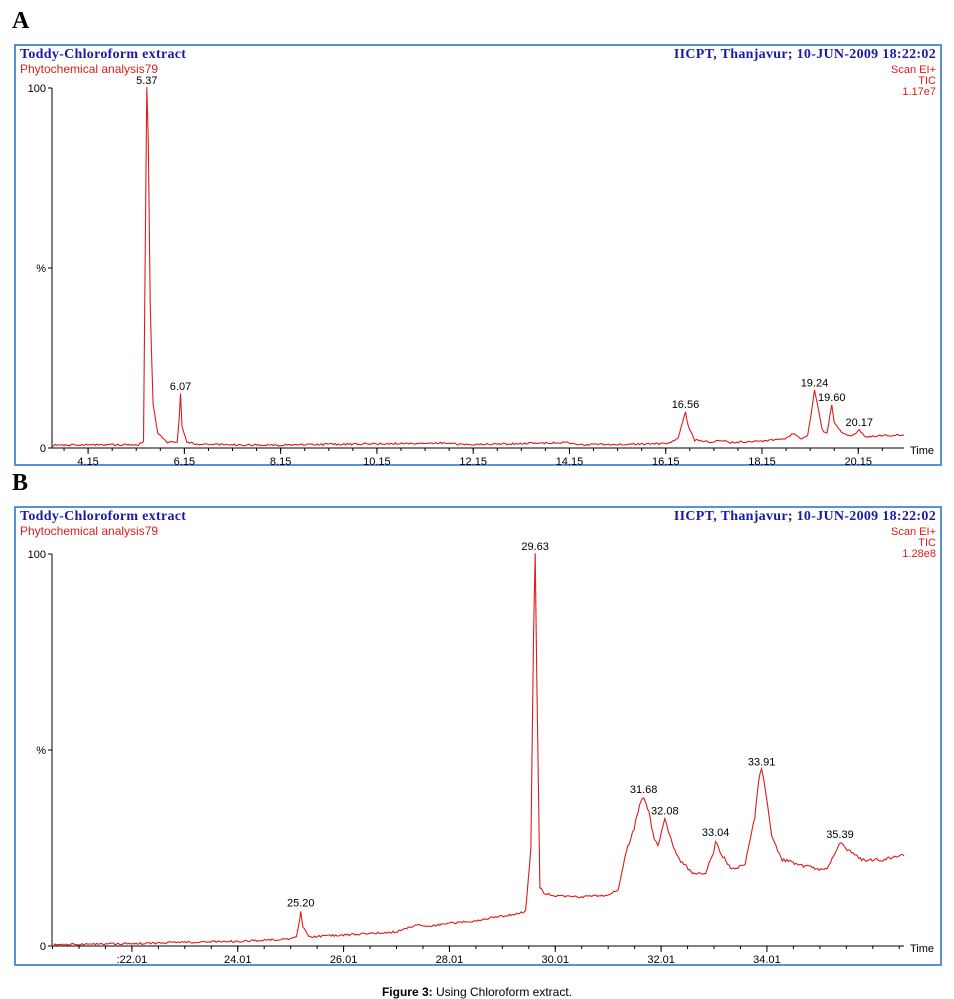 The image size is (954, 999). I want to click on peak-label: 19.60, so click(832, 398).